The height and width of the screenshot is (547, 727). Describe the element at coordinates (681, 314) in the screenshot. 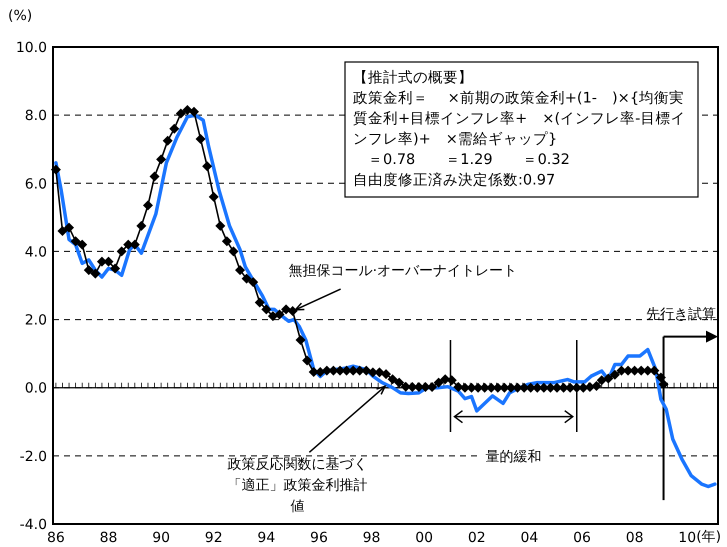

I see `ref-line-label: 先行き試算` at that location.